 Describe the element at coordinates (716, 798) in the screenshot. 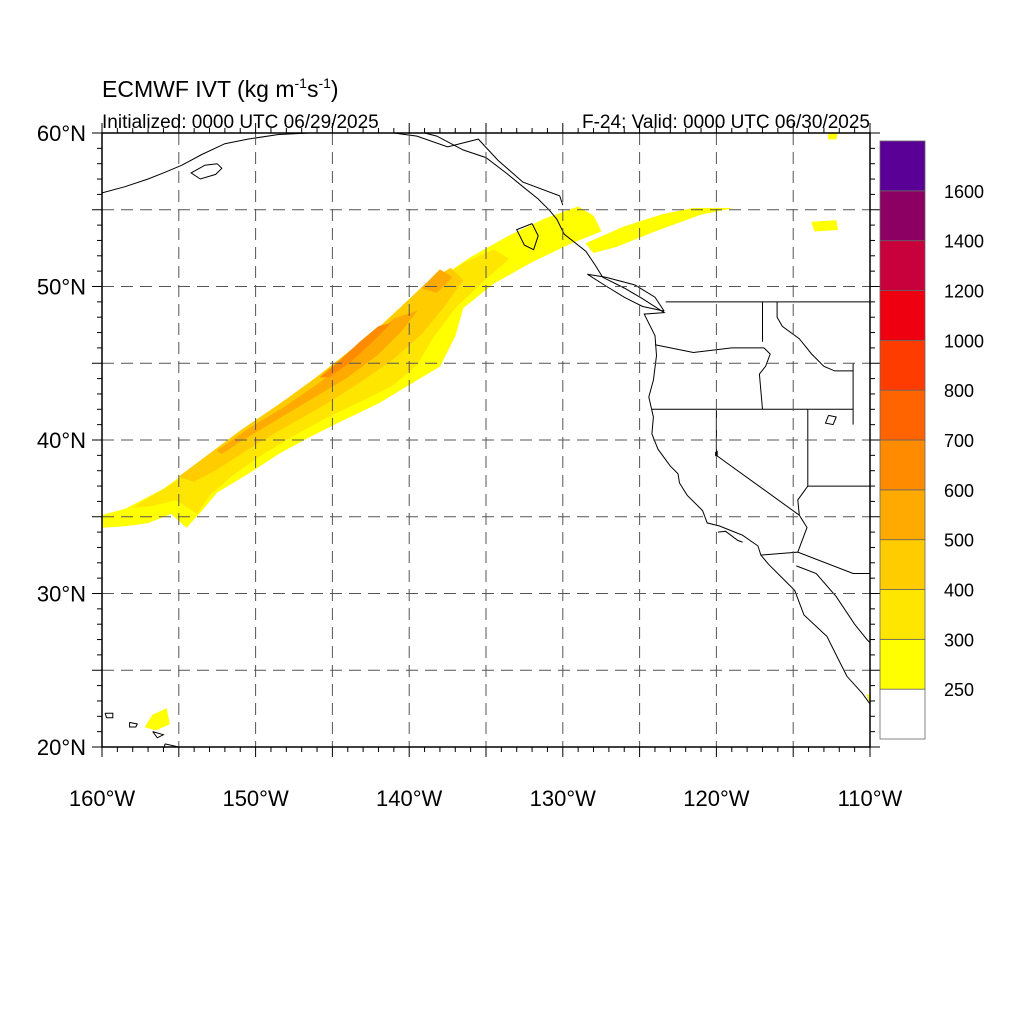

I see `x-tick-label: 120°W` at that location.